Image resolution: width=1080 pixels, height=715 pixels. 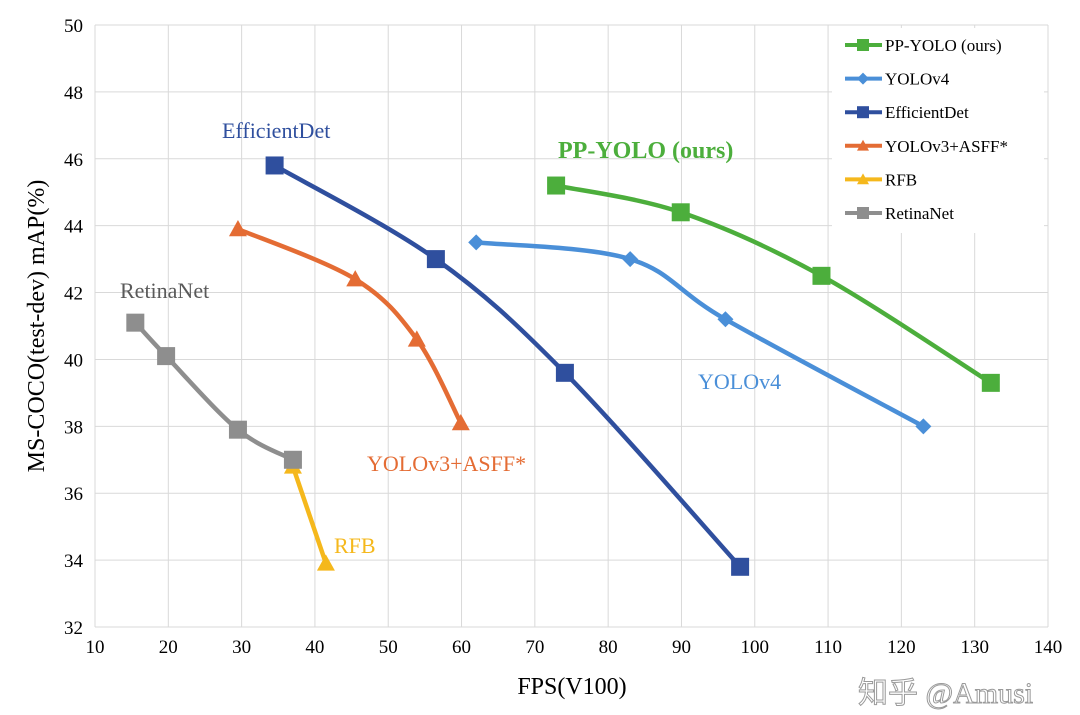 What do you see at coordinates (74, 561) in the screenshot?
I see `y-tick-label: 34` at bounding box center [74, 561].